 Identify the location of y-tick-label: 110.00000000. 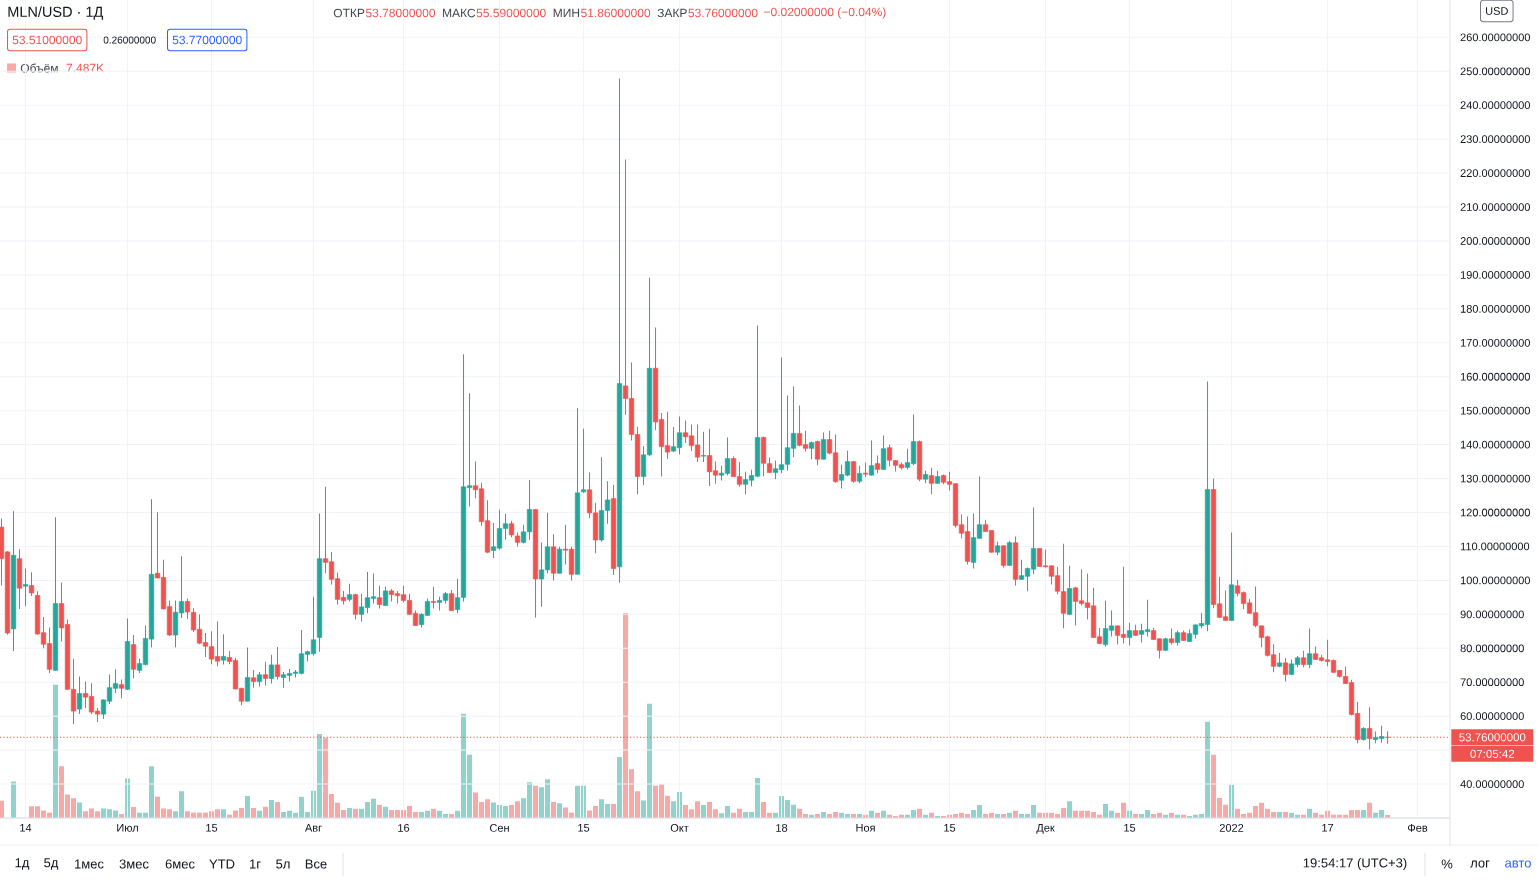
(1495, 546).